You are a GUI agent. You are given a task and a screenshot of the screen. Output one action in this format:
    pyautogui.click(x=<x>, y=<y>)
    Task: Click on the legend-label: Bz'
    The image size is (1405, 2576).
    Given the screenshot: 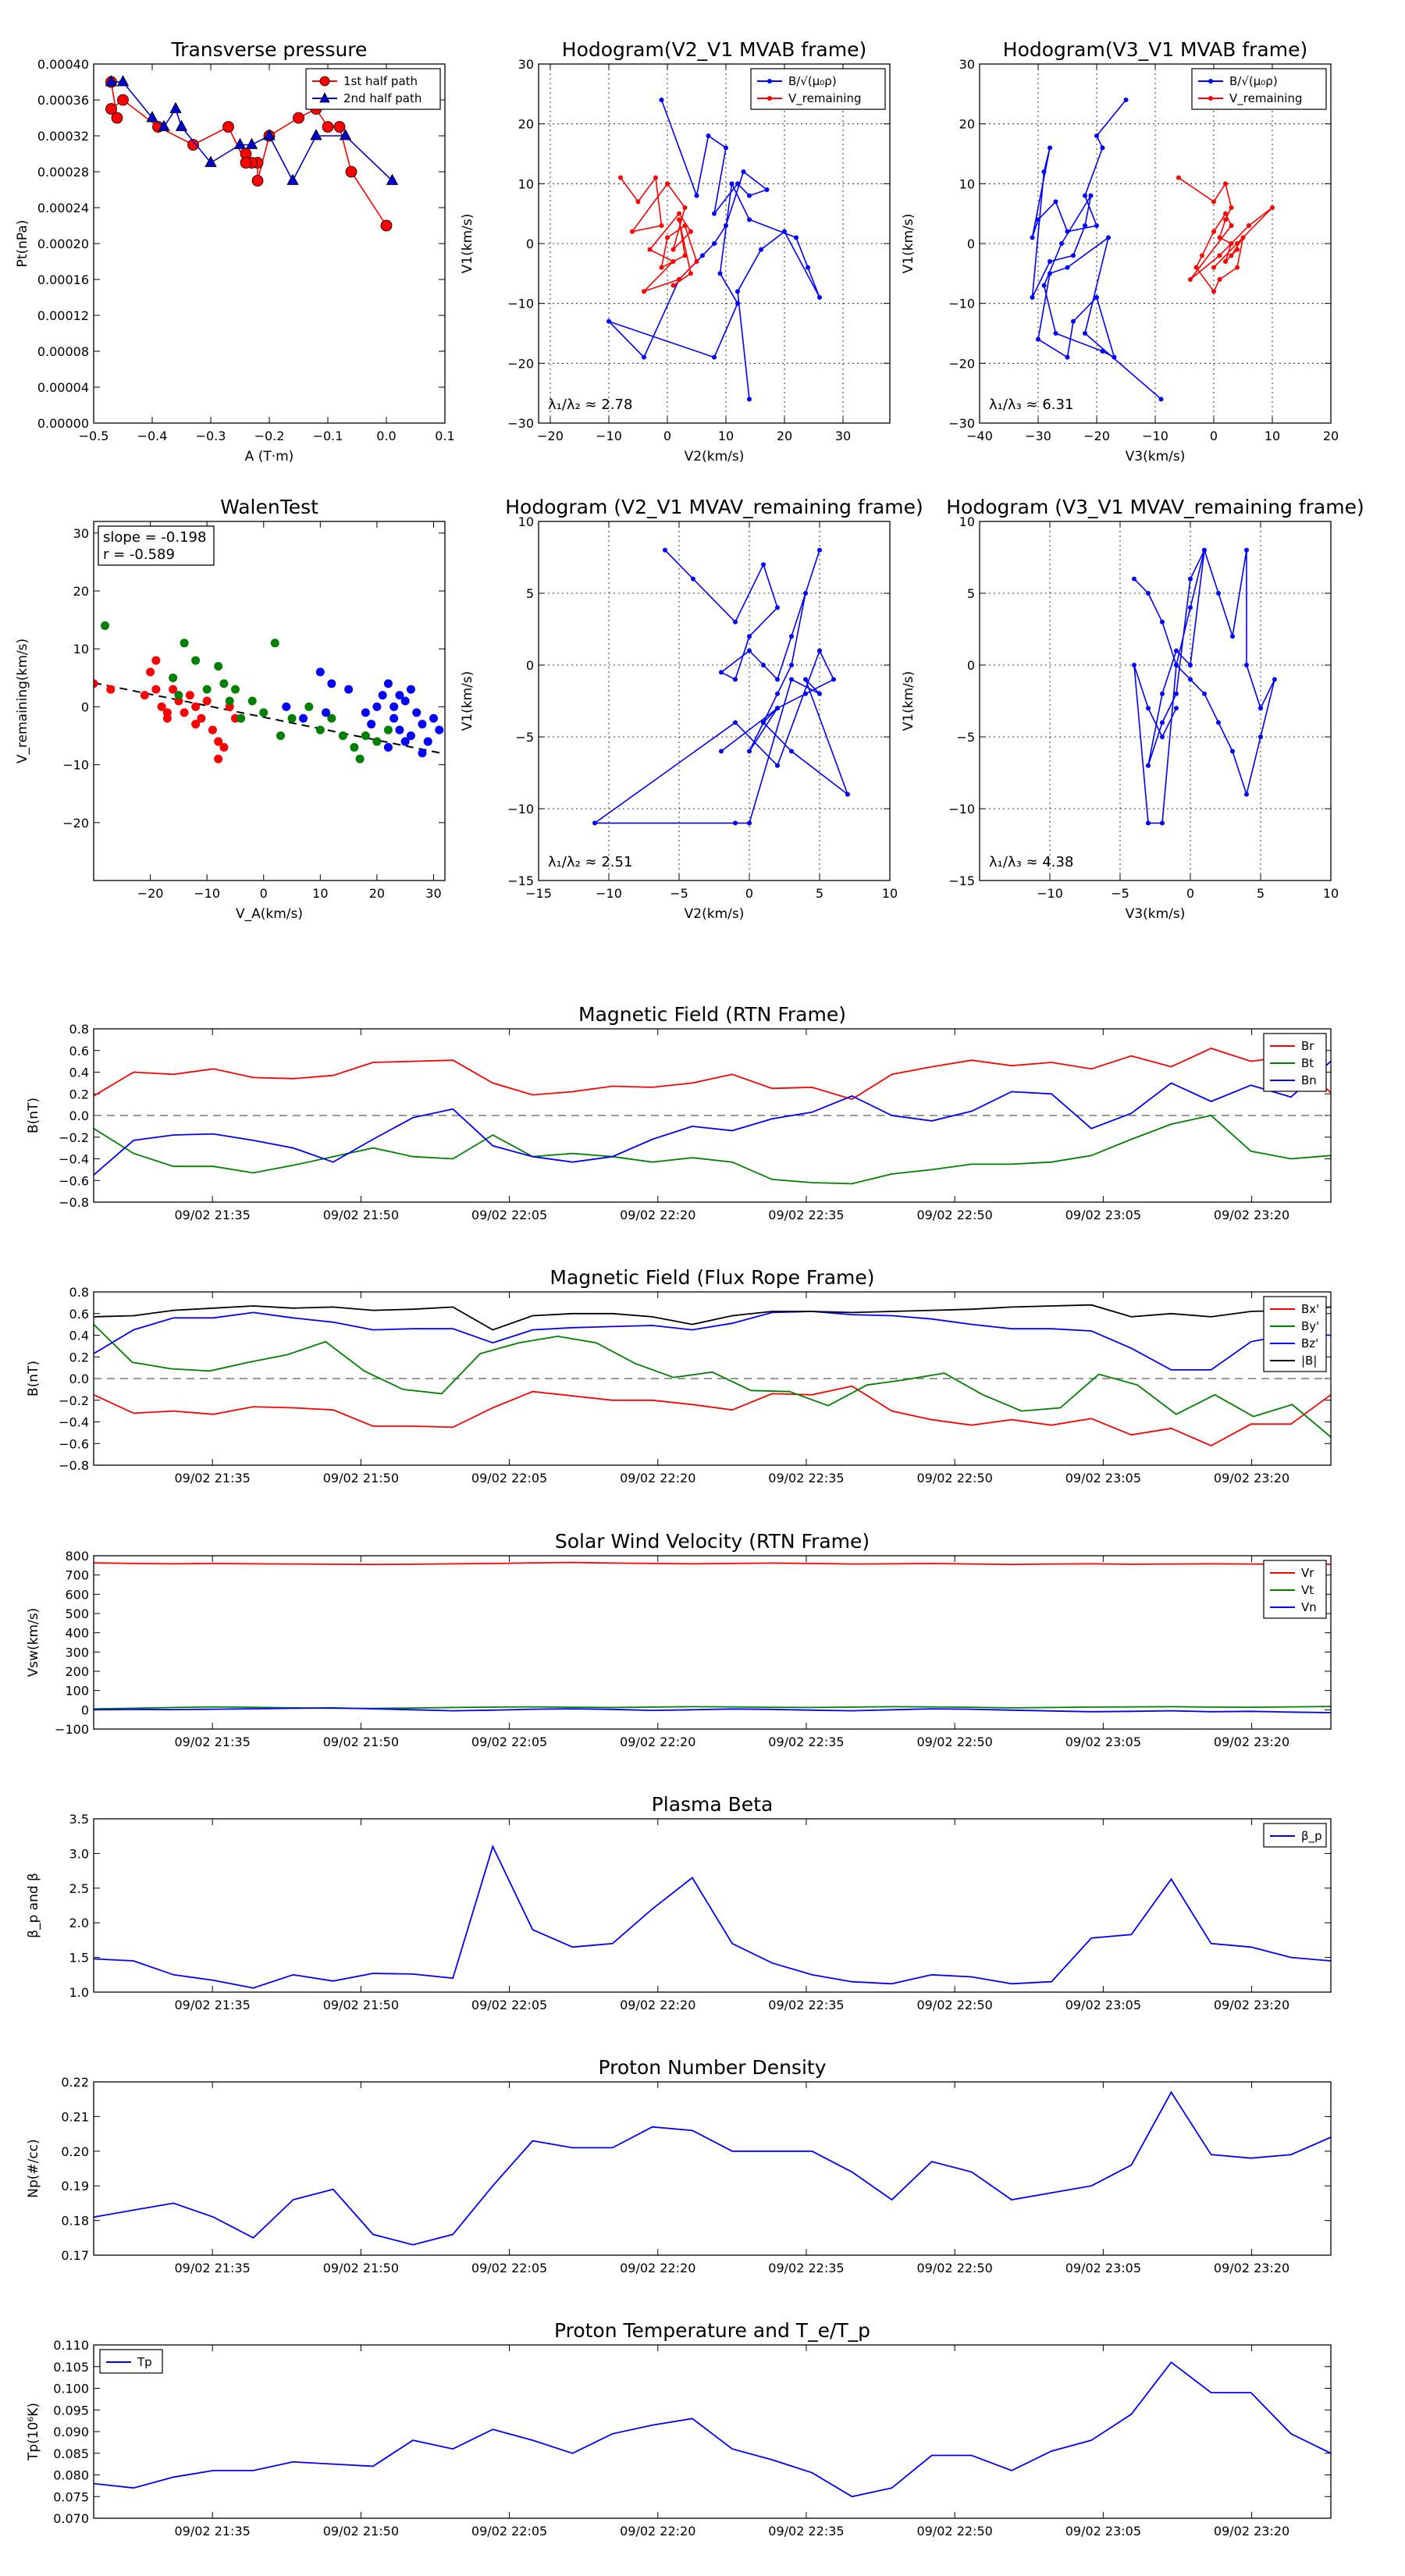 What is the action you would take?
    pyautogui.click(x=1309, y=1343)
    